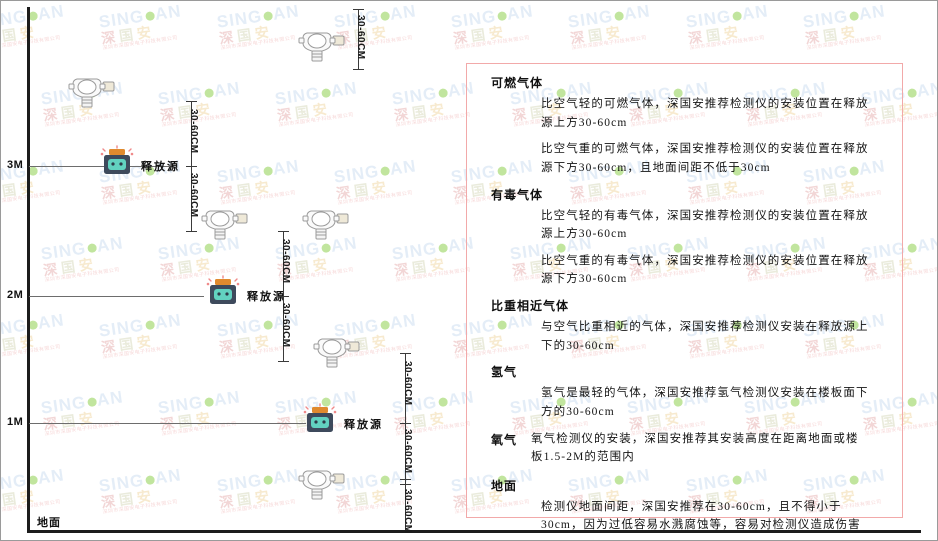 Image resolution: width=938 pixels, height=541 pixels. I want to click on panel-section-hydrogen: 氢气氢气是最轻的气体，深国安推荐氢气检测仪安装在楼板面下方的30-60cm, so click(684, 392).